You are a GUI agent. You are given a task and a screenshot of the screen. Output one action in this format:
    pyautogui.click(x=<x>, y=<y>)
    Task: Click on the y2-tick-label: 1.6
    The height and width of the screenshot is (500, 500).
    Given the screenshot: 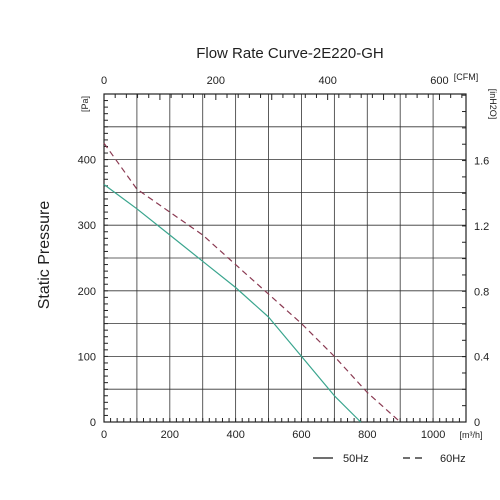 What is the action you would take?
    pyautogui.click(x=481, y=162)
    